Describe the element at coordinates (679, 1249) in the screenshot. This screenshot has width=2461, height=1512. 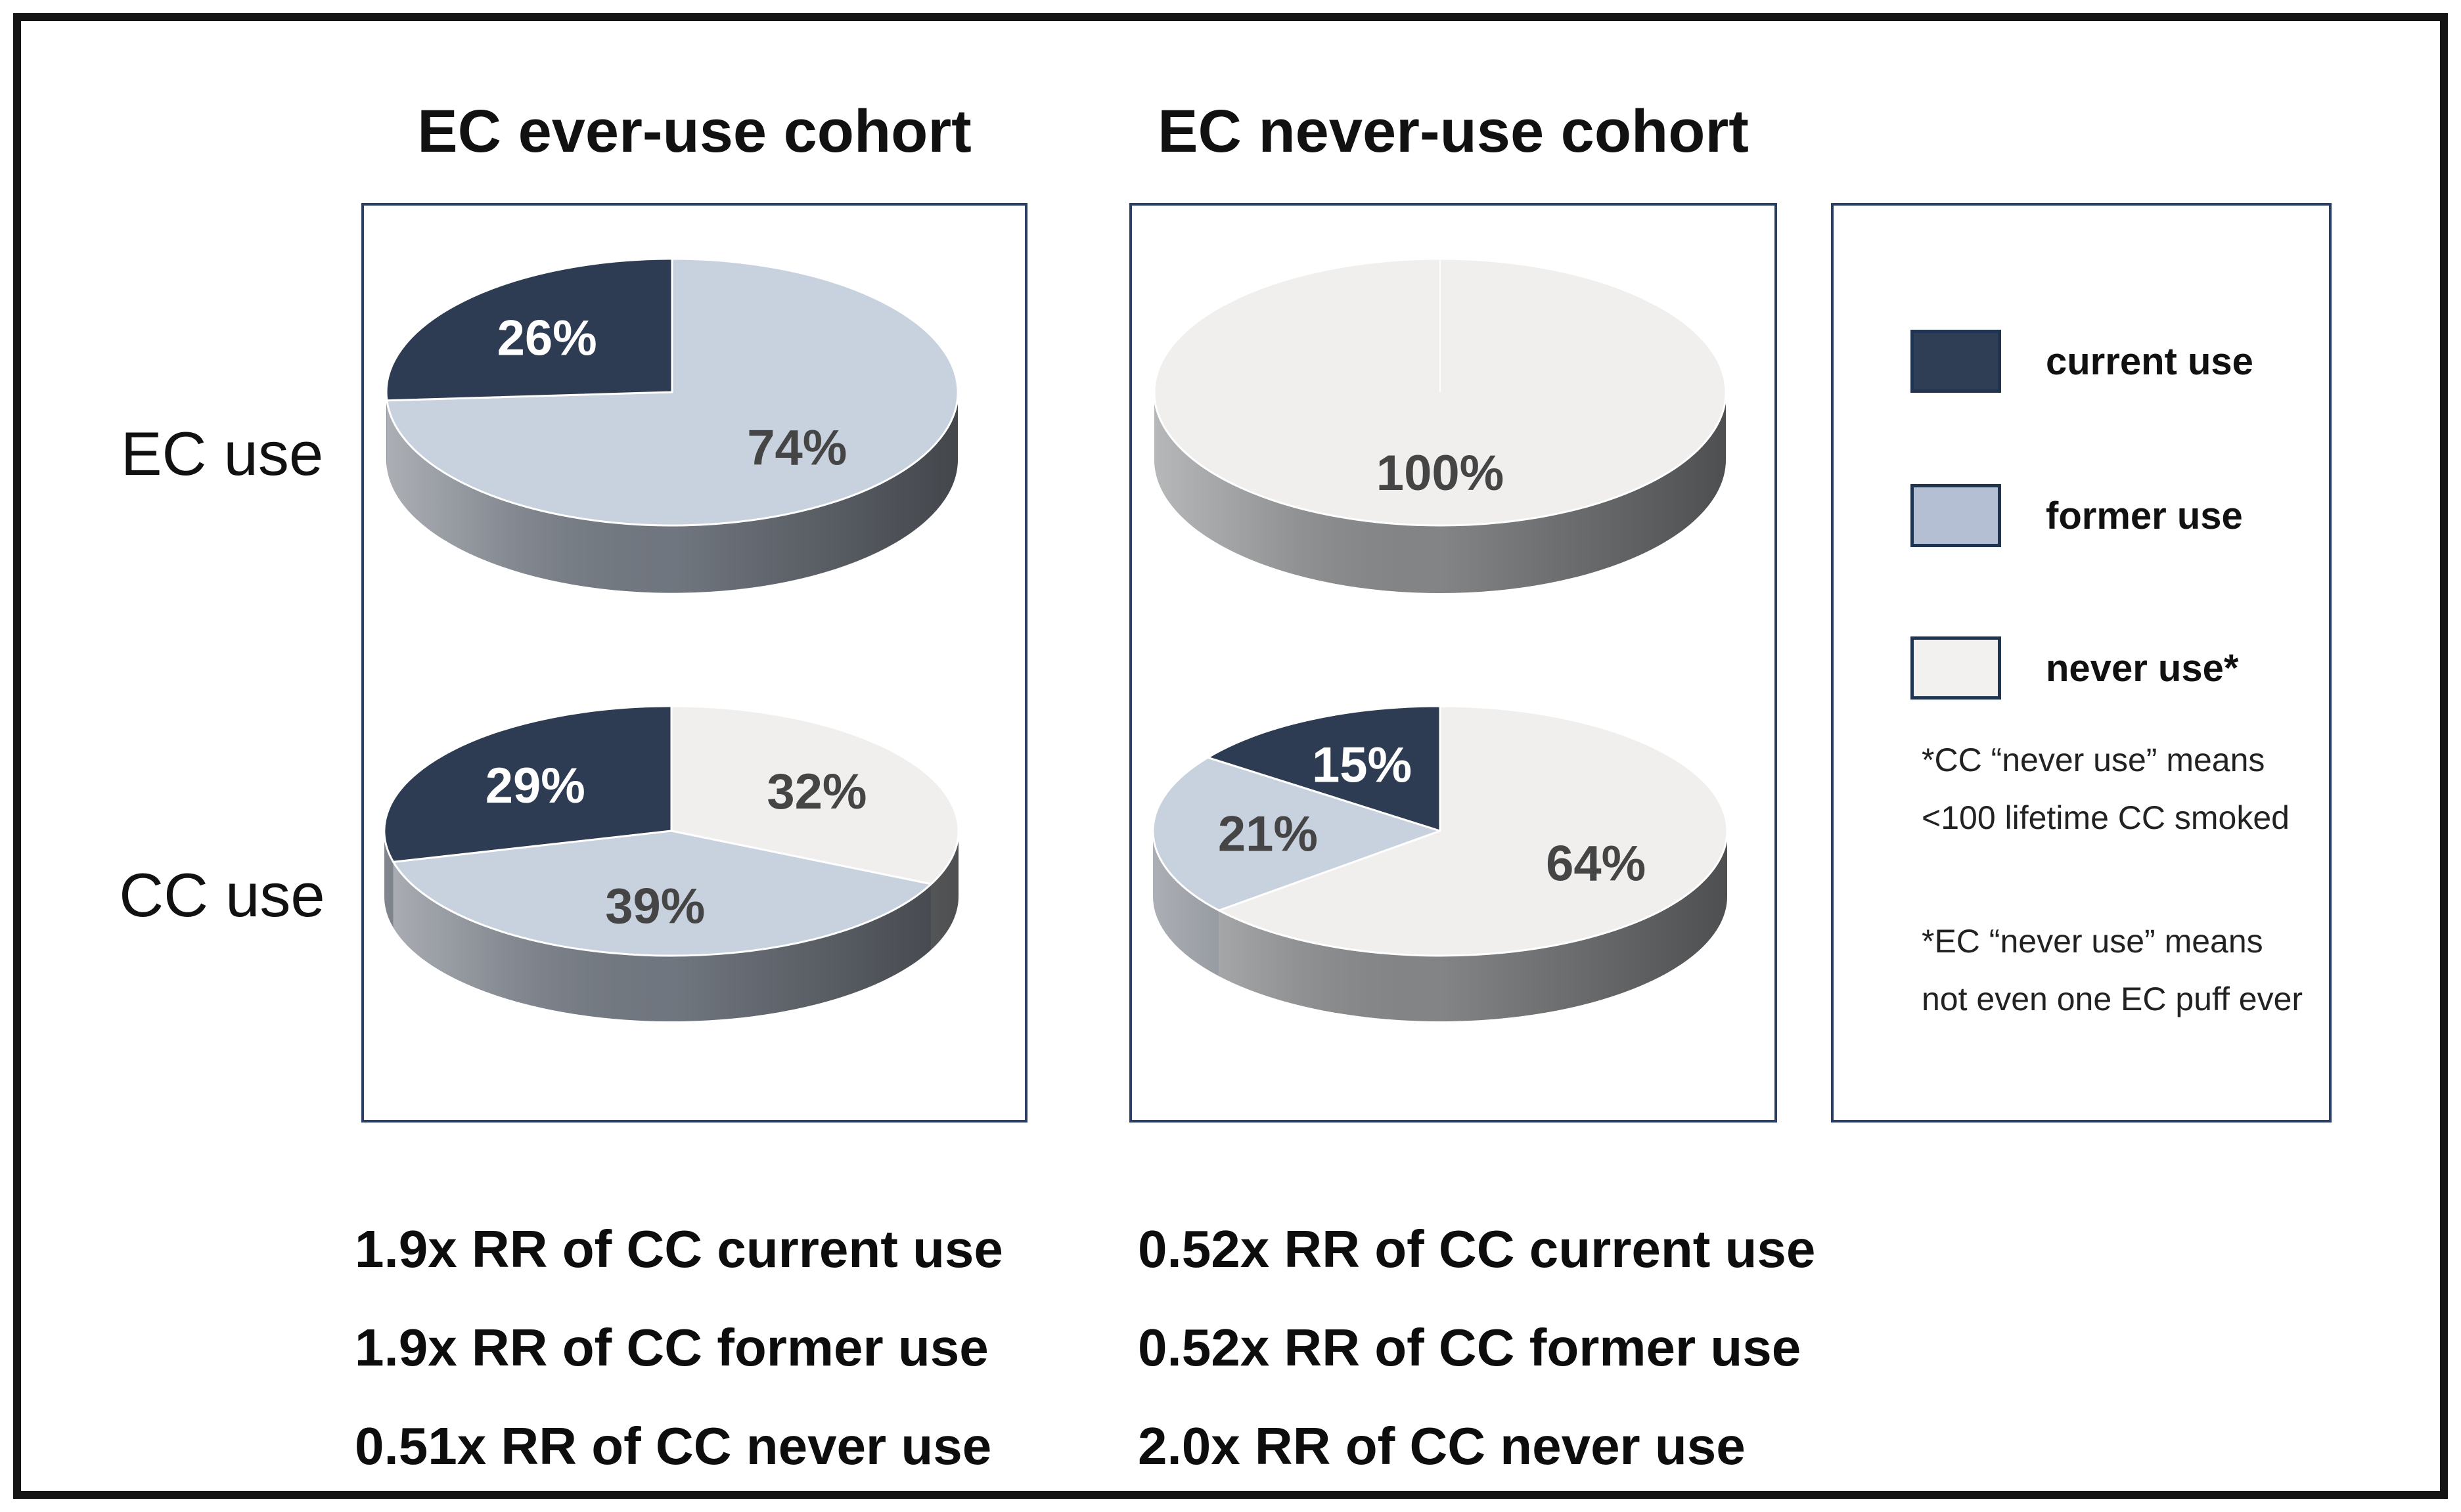
I see `rr-line: 1.9x RR of CC current use` at that location.